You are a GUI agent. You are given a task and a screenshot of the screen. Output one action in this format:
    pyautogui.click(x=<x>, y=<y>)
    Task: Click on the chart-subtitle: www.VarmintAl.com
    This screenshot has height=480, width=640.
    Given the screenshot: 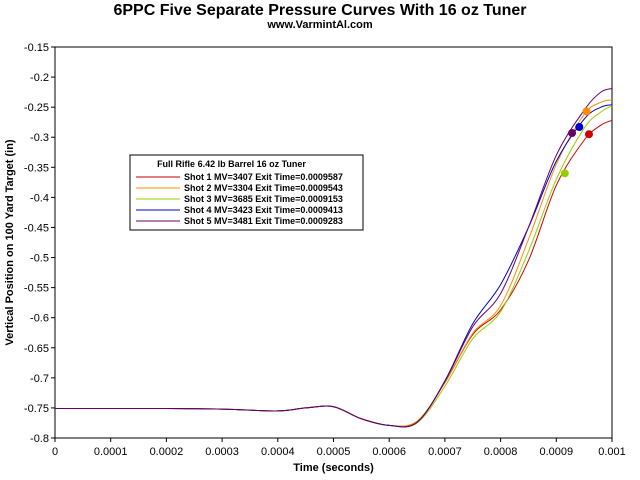 What is the action you would take?
    pyautogui.click(x=320, y=25)
    